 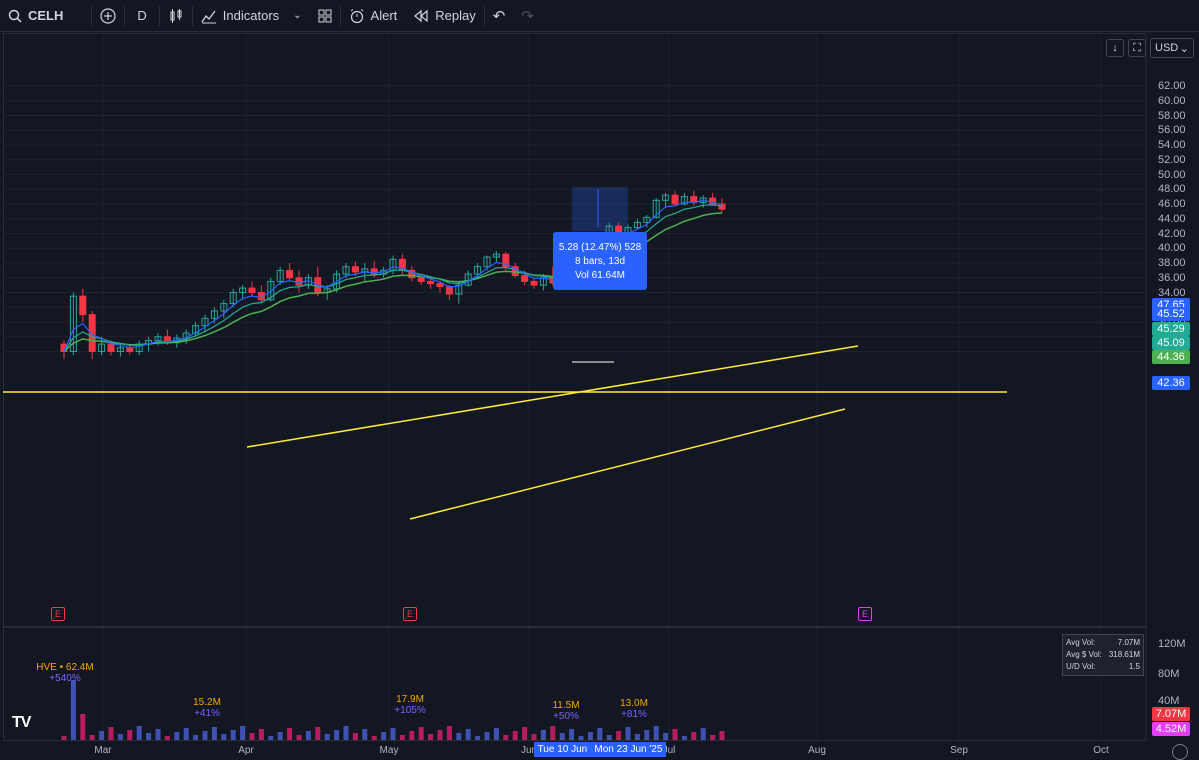 What do you see at coordinates (1081, 666) in the screenshot?
I see `stat-label: U/D Vol:` at bounding box center [1081, 666].